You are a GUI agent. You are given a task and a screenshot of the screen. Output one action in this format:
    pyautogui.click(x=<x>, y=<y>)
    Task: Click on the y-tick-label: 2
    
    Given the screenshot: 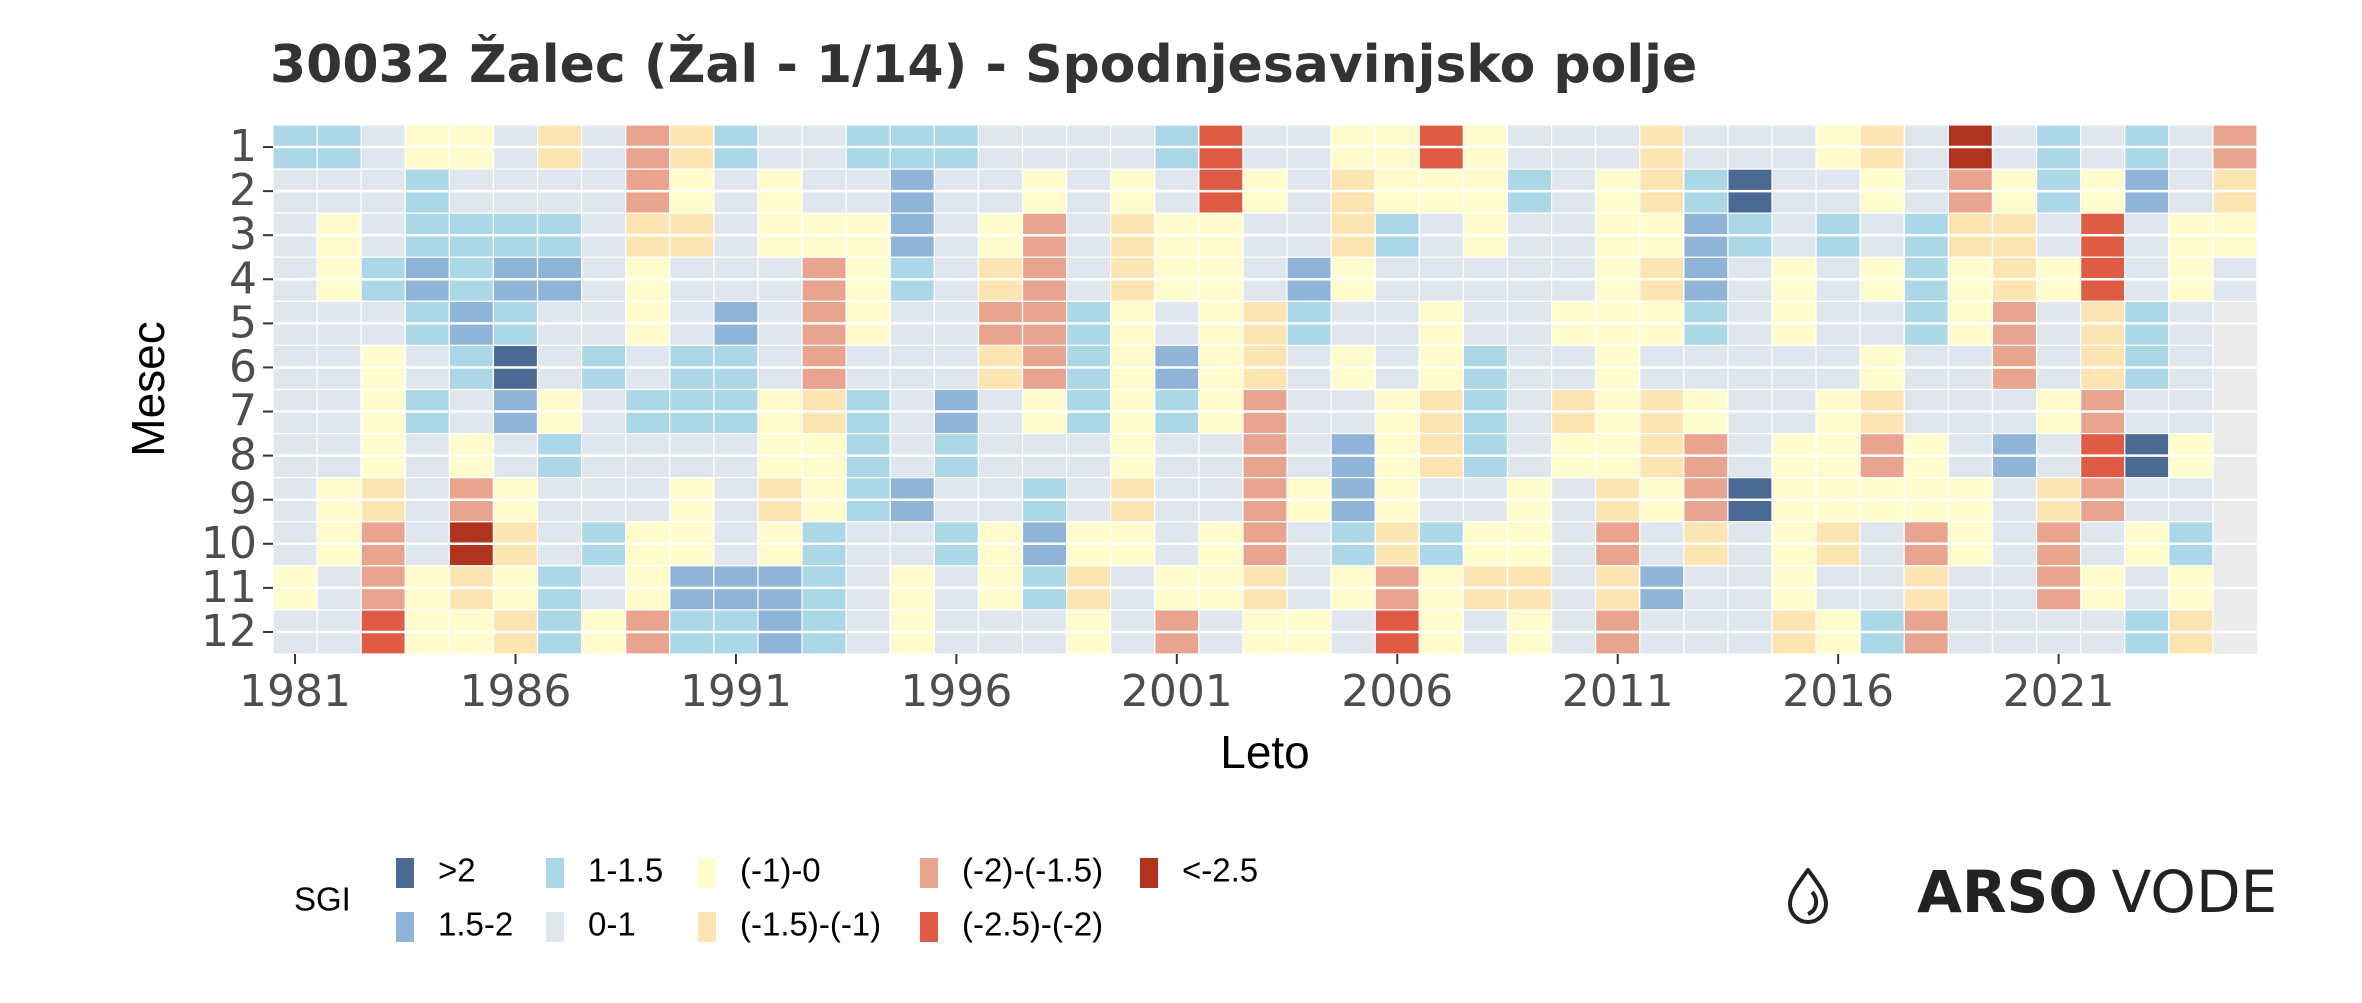 What is the action you would take?
    pyautogui.click(x=243, y=190)
    